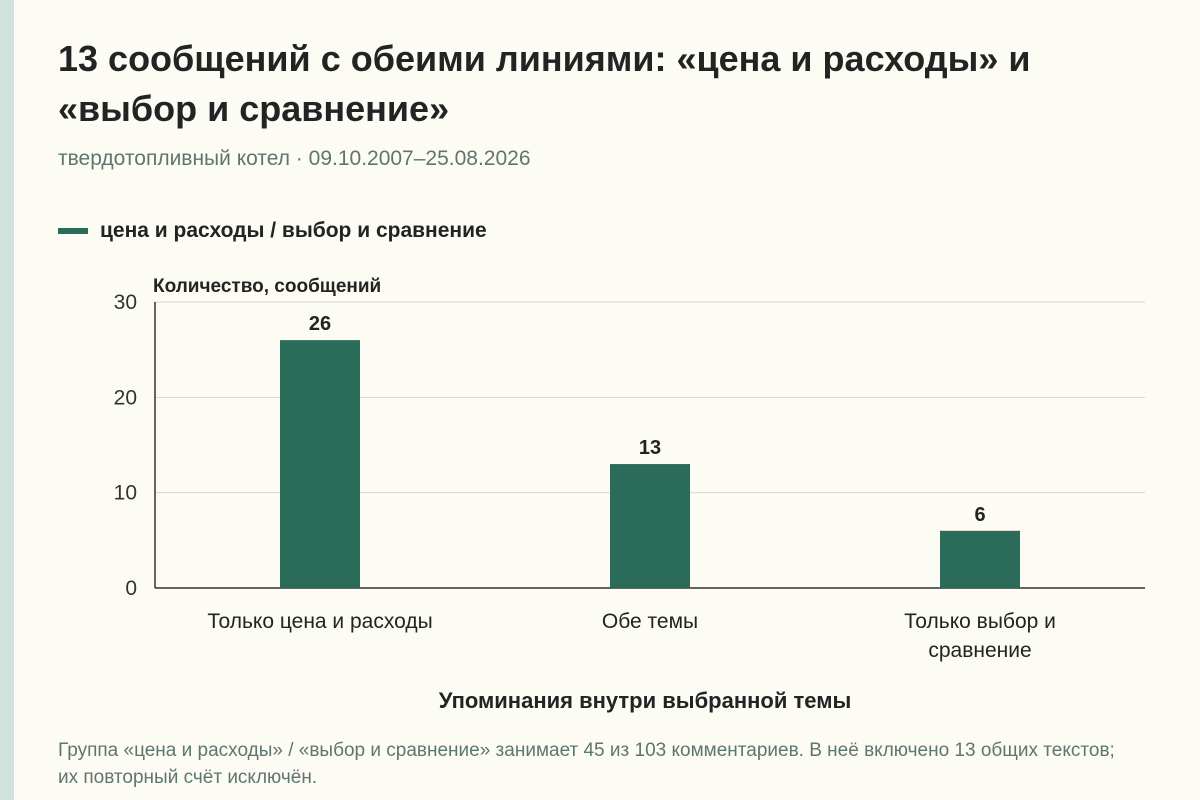 This screenshot has width=1200, height=800. Describe the element at coordinates (320, 324) in the screenshot. I see `bar-value-label: 26` at that location.